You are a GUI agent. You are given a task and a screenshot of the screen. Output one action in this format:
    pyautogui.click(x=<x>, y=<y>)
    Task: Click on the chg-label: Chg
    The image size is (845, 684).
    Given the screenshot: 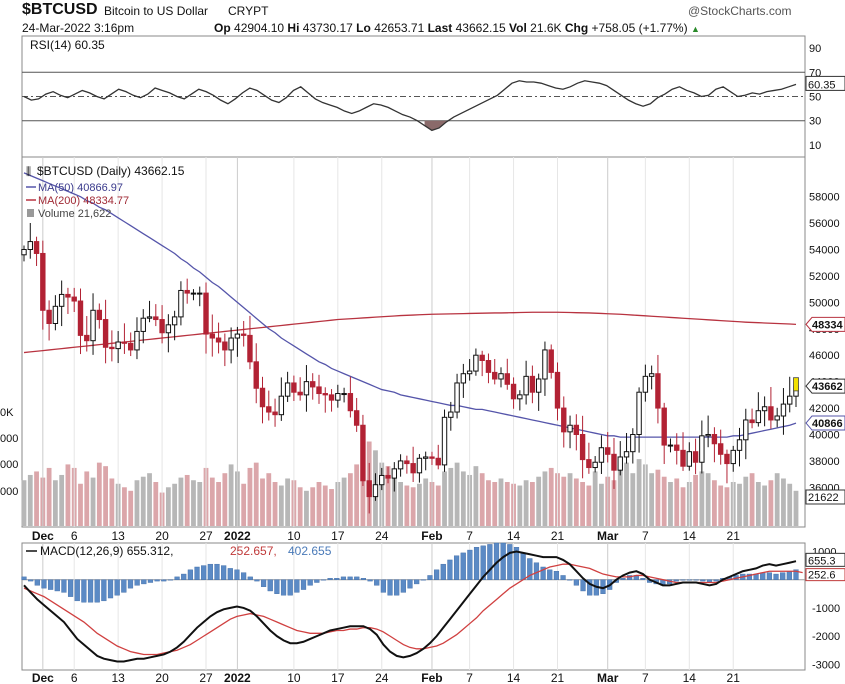 What is the action you would take?
    pyautogui.click(x=576, y=28)
    